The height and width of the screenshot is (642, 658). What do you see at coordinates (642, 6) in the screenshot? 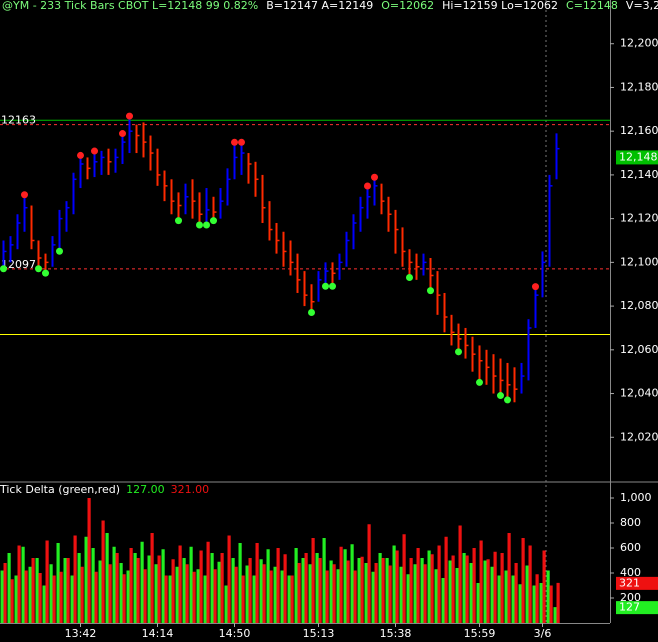
I see `header-segment: V=3,238 S` at bounding box center [642, 6].